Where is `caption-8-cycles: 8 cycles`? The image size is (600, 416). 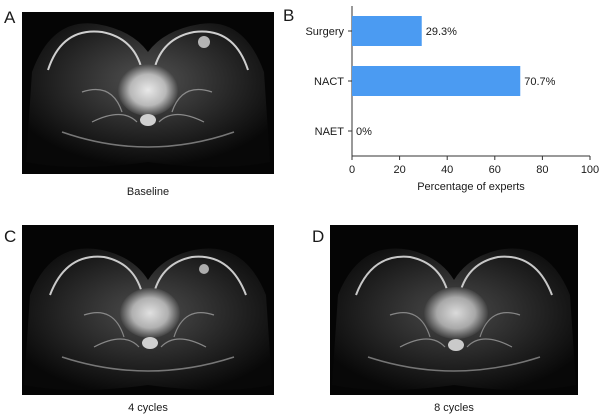 caption-8-cycles: 8 cycles is located at coordinates (454, 408).